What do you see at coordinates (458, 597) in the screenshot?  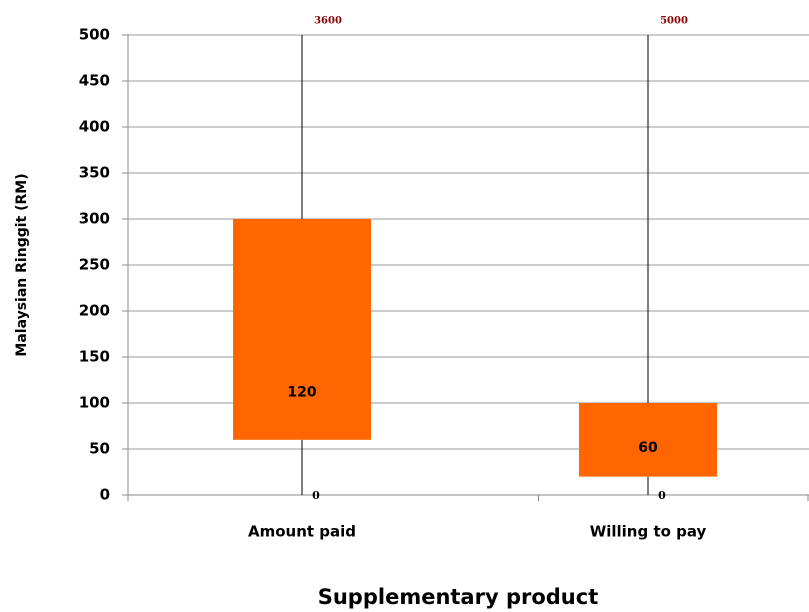 I see `x-axis-title: Supplementary product` at bounding box center [458, 597].